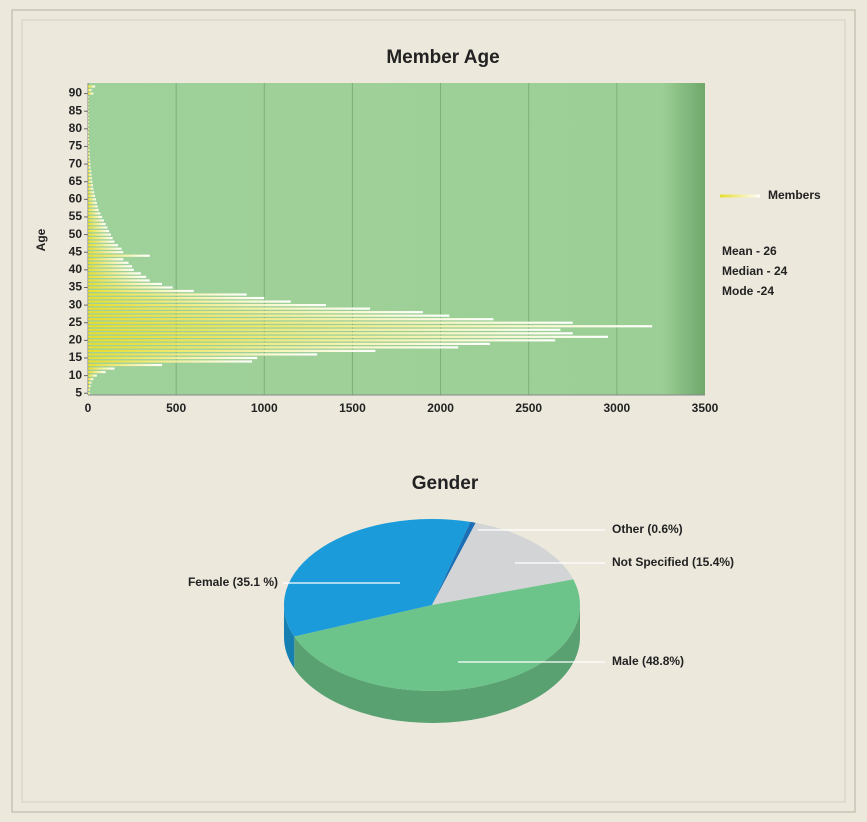 This screenshot has width=867, height=822. I want to click on x-tick-label: 2500, so click(528, 408).